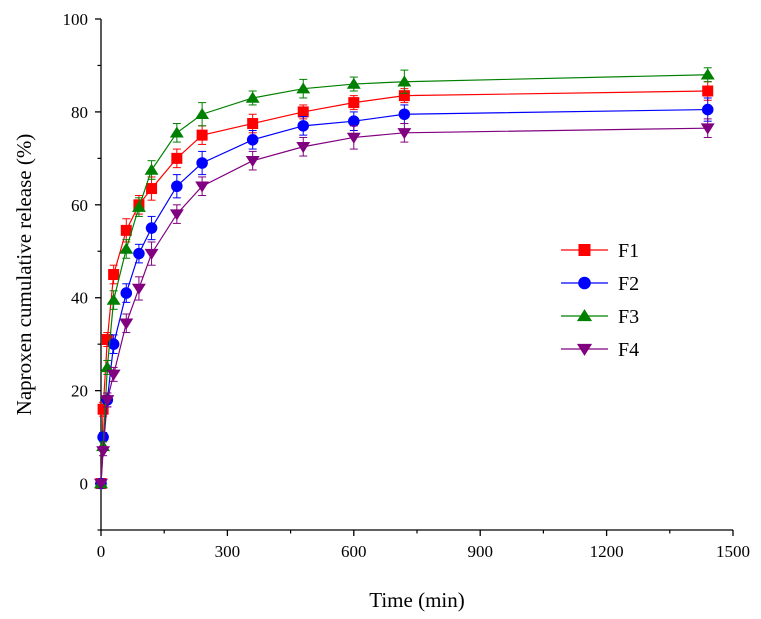 This screenshot has height=619, width=761. Describe the element at coordinates (628, 251) in the screenshot. I see `legend-label: F1` at that location.